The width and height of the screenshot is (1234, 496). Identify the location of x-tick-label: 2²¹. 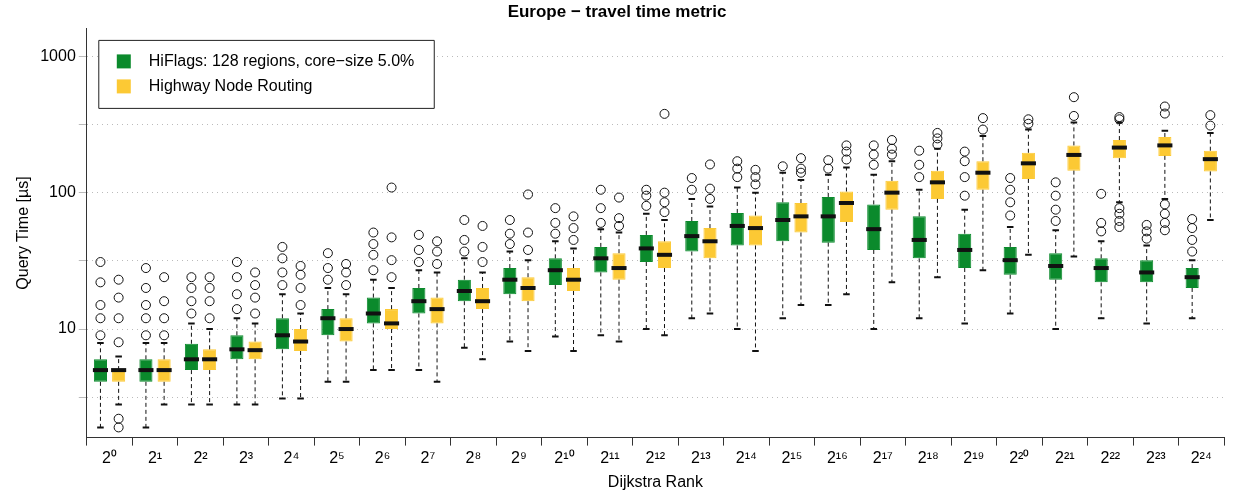
(1065, 457).